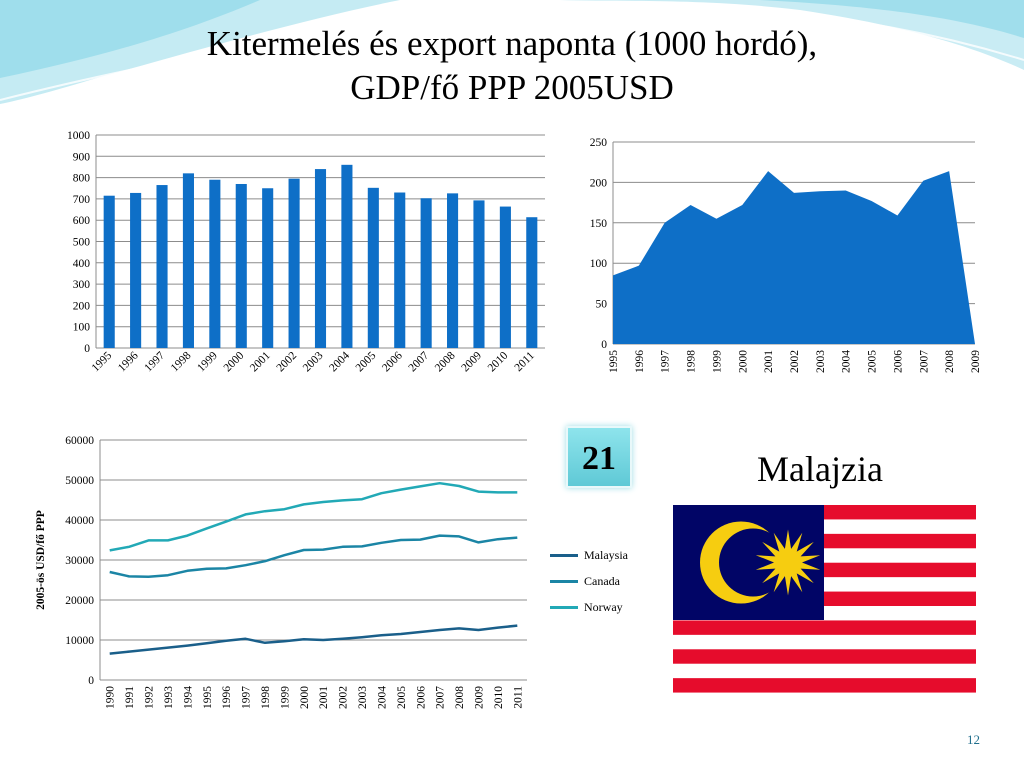 This screenshot has height=768, width=1024. Describe the element at coordinates (79, 641) in the screenshot. I see `y-tick-label: 10000` at that location.